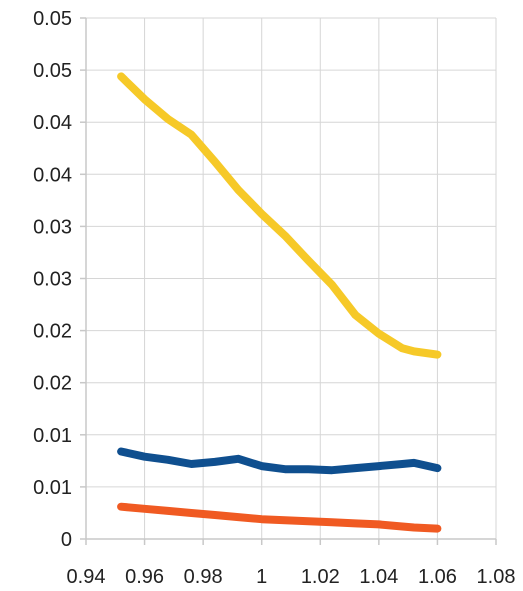 The image size is (523, 591). What do you see at coordinates (144, 577) in the screenshot?
I see `x-tick-label: 0.96` at bounding box center [144, 577].